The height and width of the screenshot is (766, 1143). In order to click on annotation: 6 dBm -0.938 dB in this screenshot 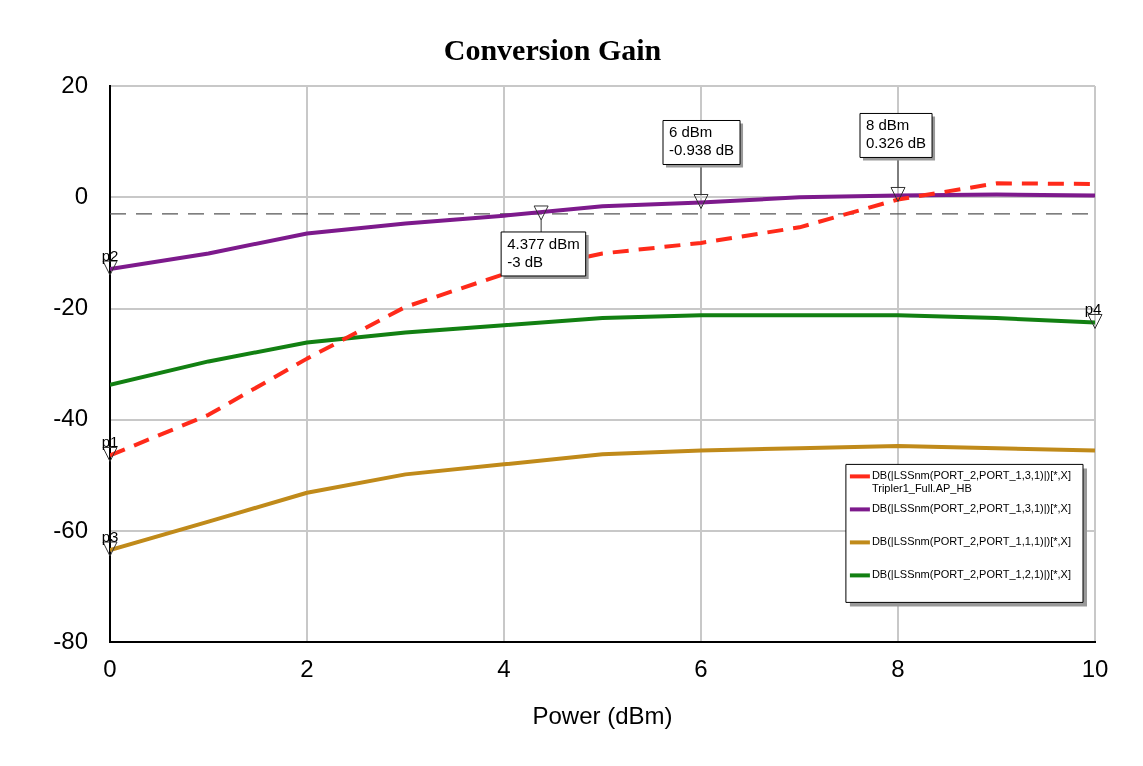, I will do `click(702, 141)`.